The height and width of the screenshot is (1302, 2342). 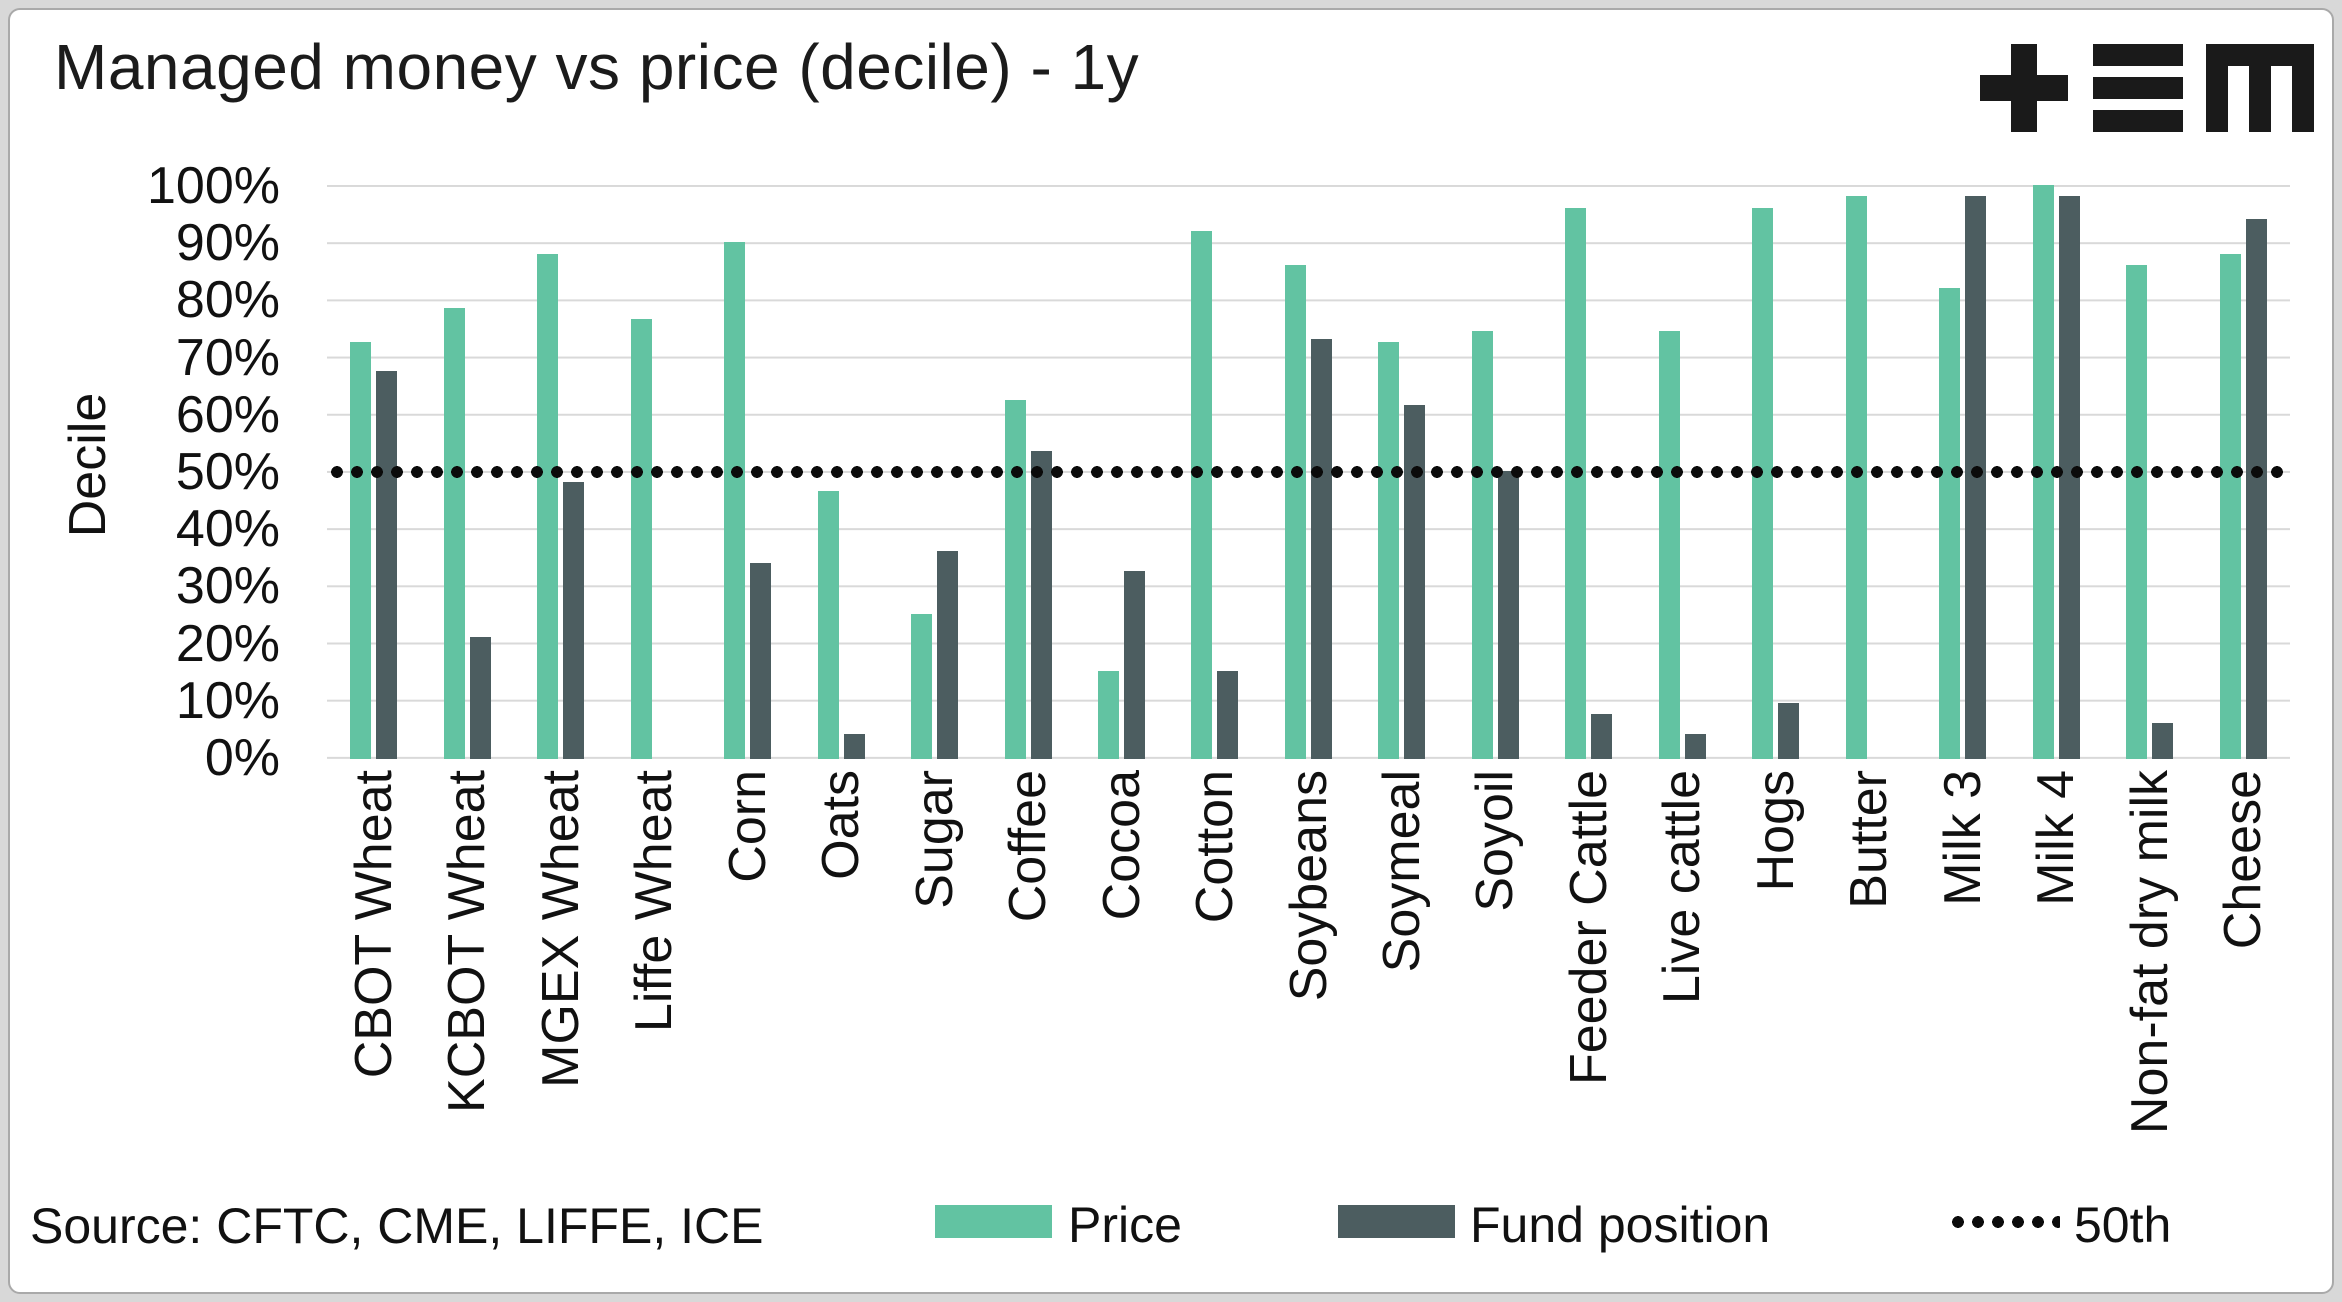 I want to click on bar-group-corn, so click(x=747, y=472).